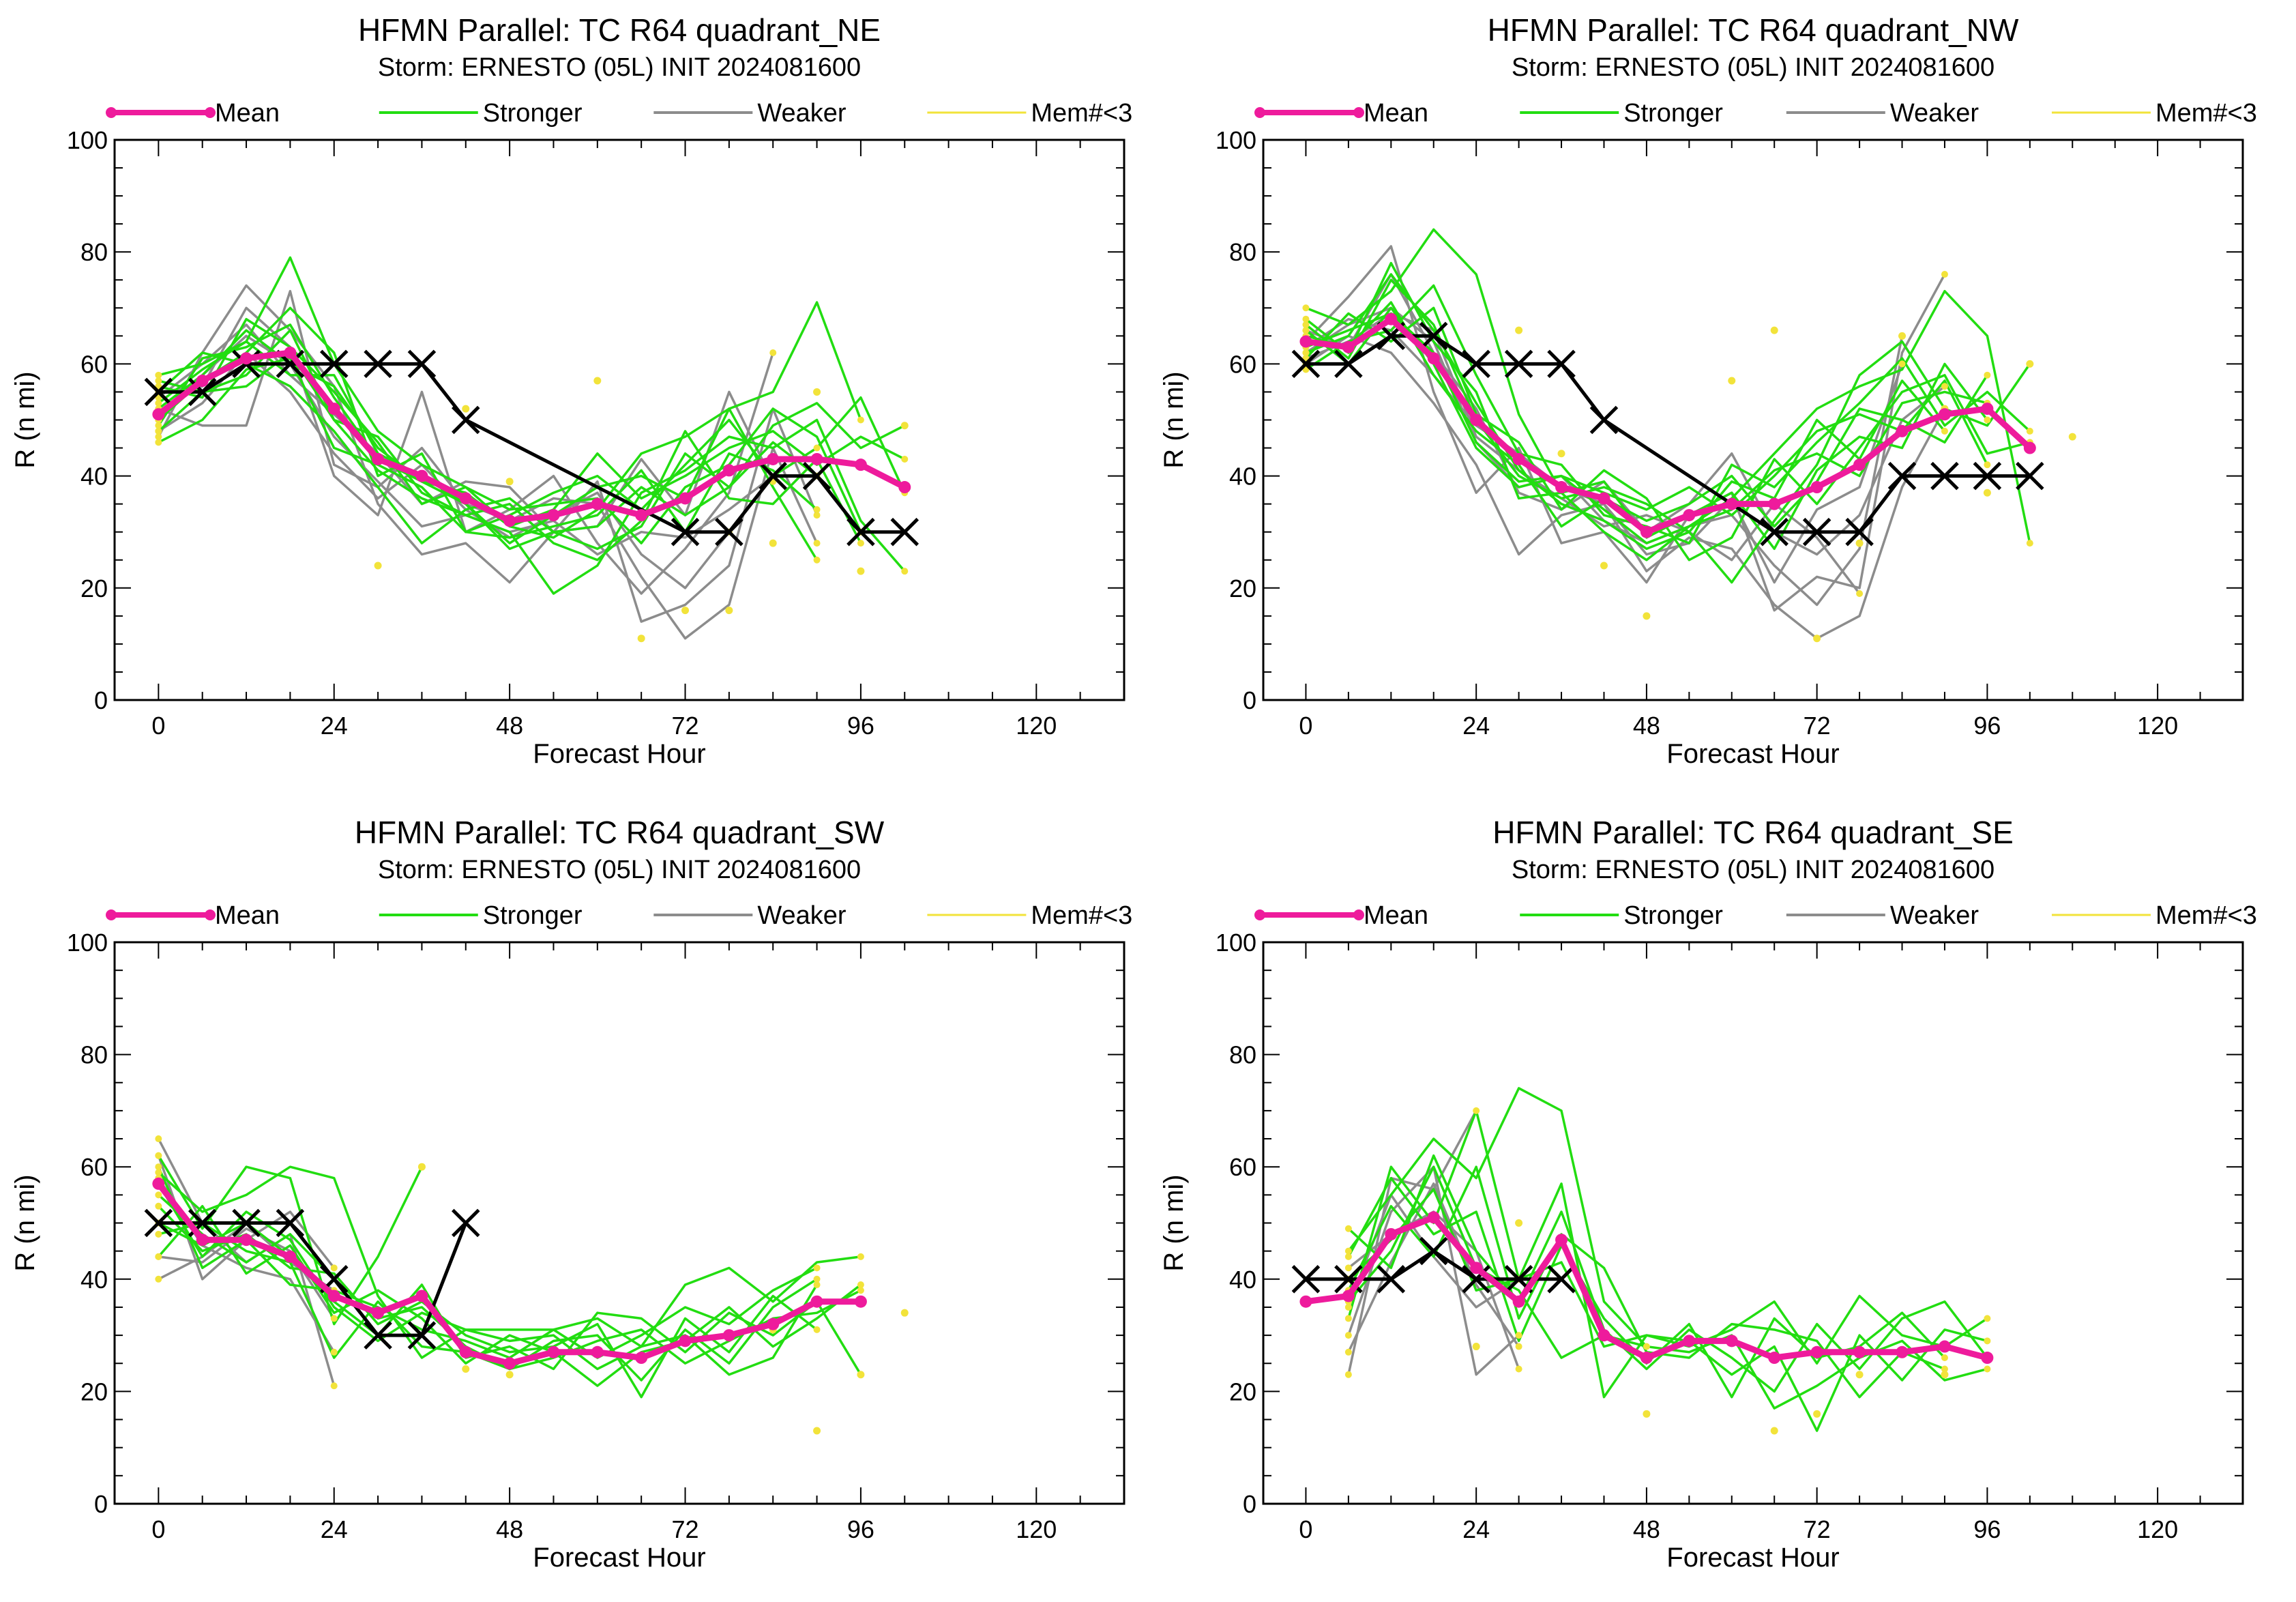 The height and width of the screenshot is (1602, 2296). Describe the element at coordinates (1987, 1529) in the screenshot. I see `x-tick-label: 96` at that location.